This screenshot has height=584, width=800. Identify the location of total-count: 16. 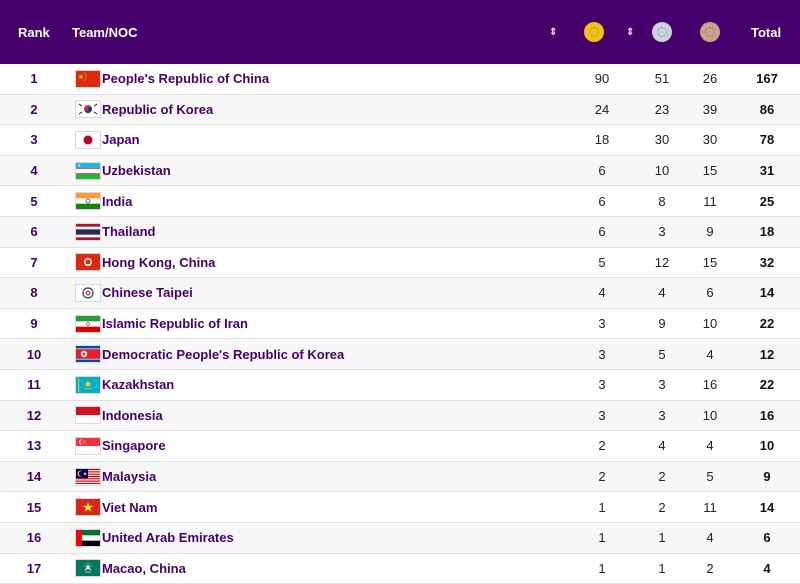
(767, 415).